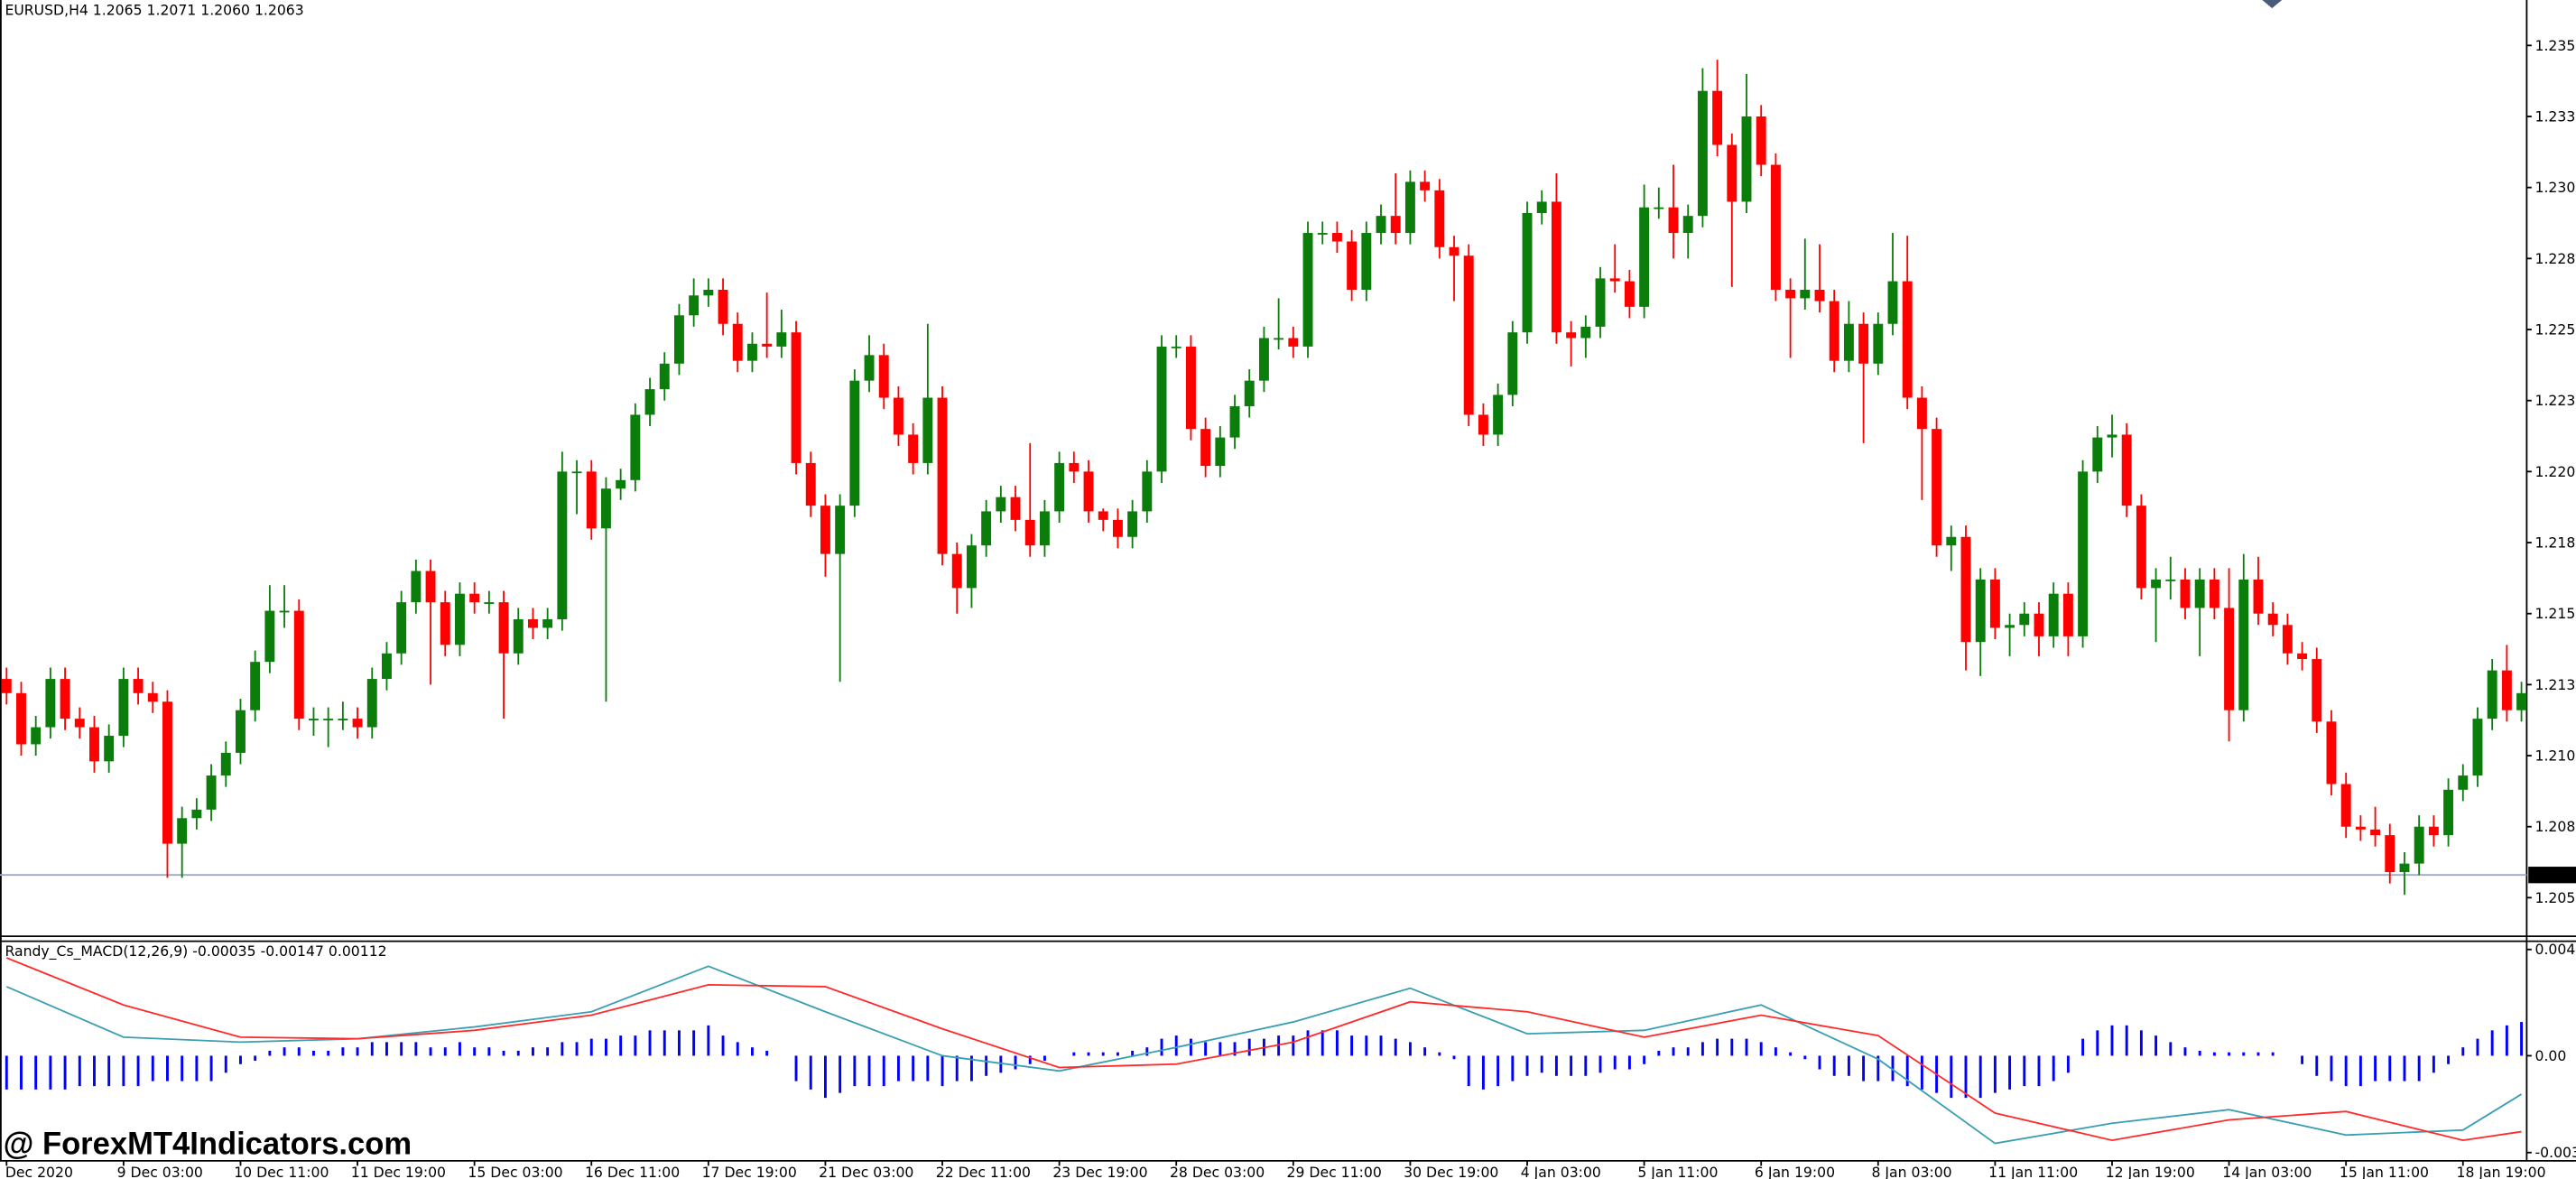 The height and width of the screenshot is (1179, 2576). What do you see at coordinates (2555, 826) in the screenshot?
I see `y-tick-label: 1.2080` at bounding box center [2555, 826].